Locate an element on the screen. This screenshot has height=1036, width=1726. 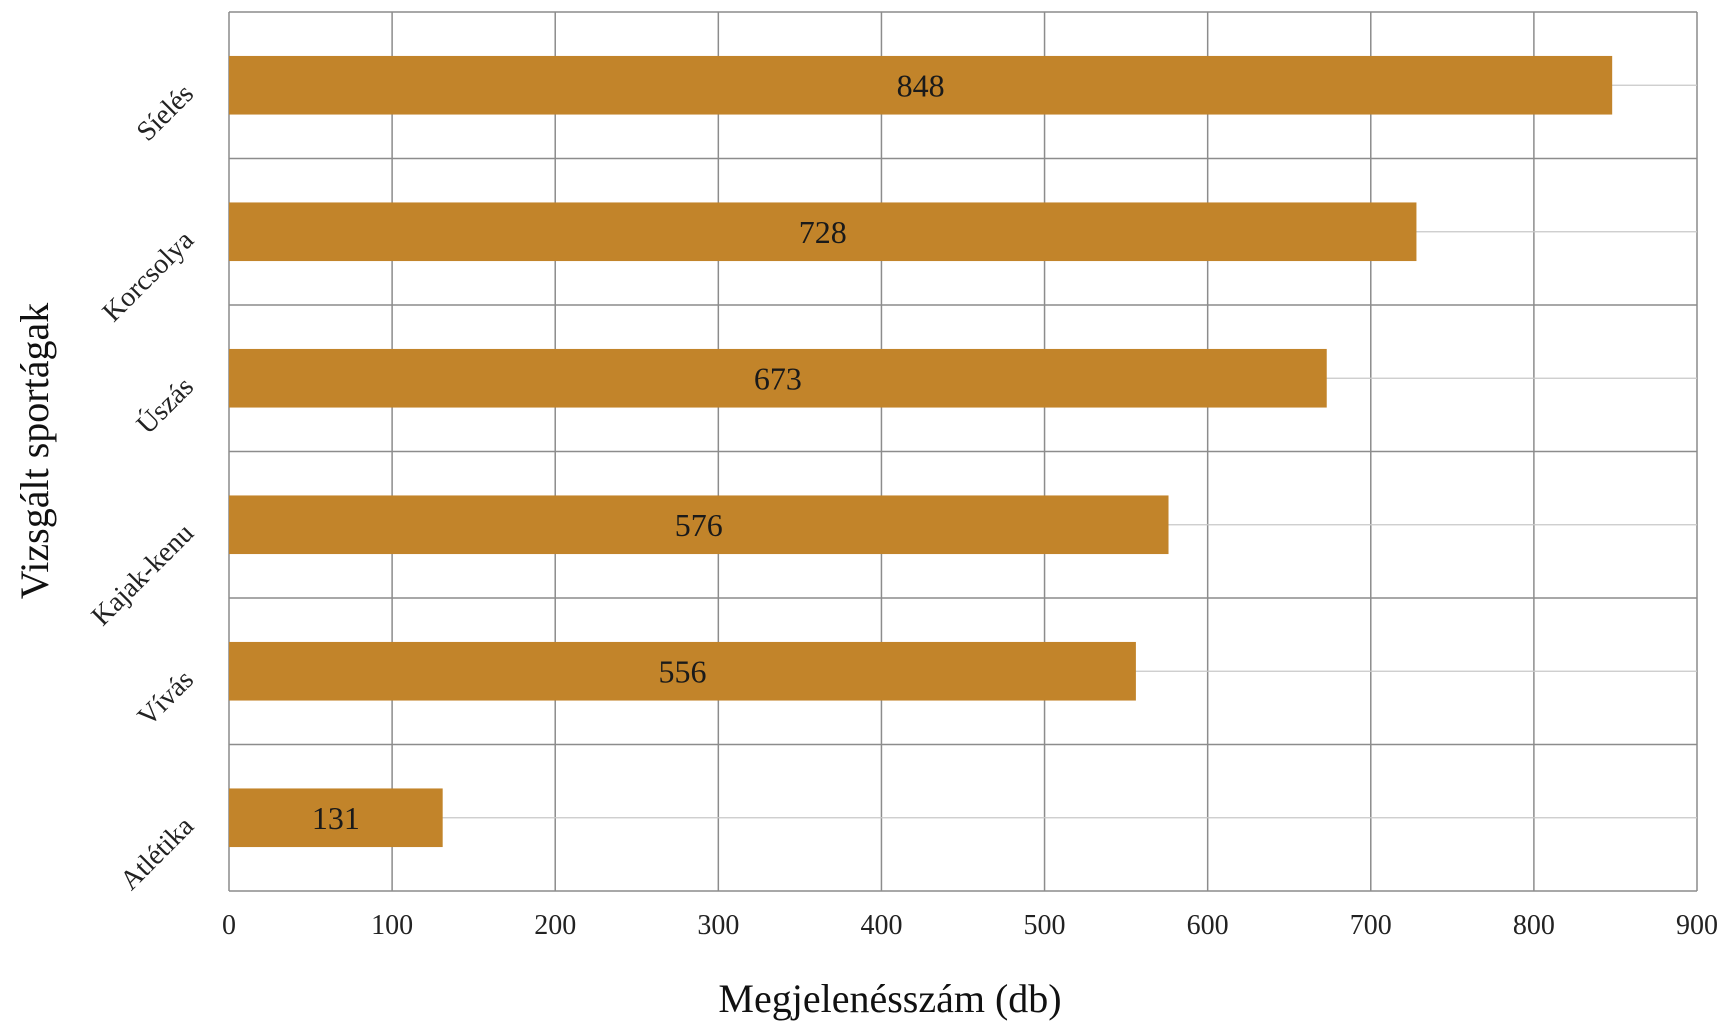
x-tick-label-5: 500 is located at coordinates (1045, 925).